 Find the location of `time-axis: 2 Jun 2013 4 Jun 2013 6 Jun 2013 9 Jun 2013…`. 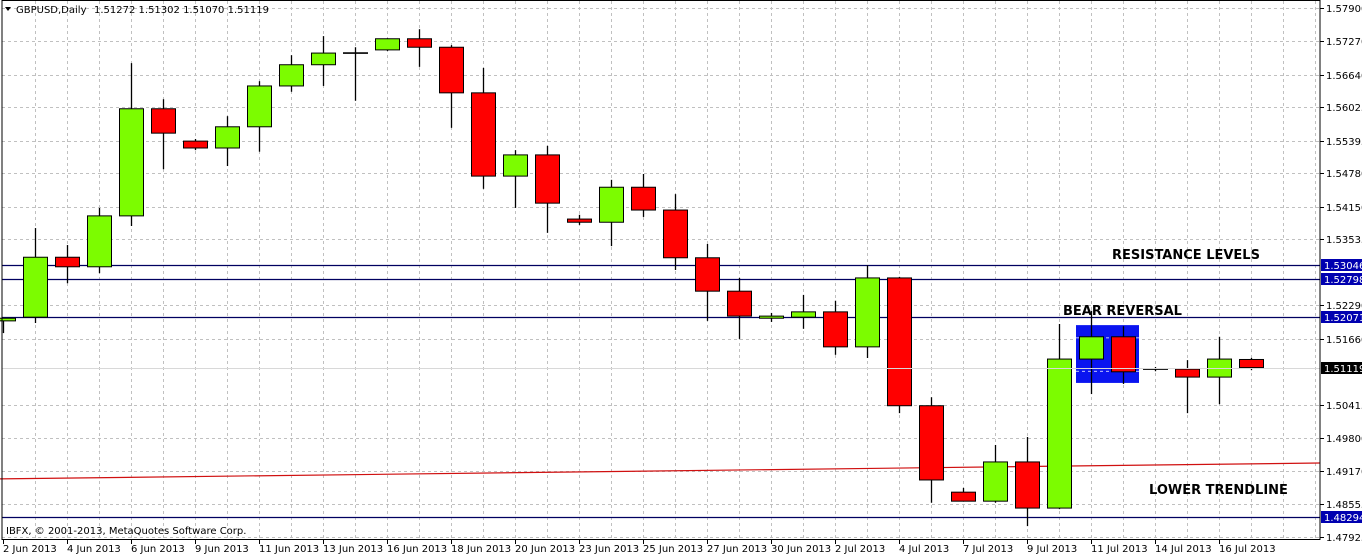

time-axis: 2 Jun 2013 4 Jun 2013 6 Jun 2013 9 Jun 2013… is located at coordinates (639, 547).